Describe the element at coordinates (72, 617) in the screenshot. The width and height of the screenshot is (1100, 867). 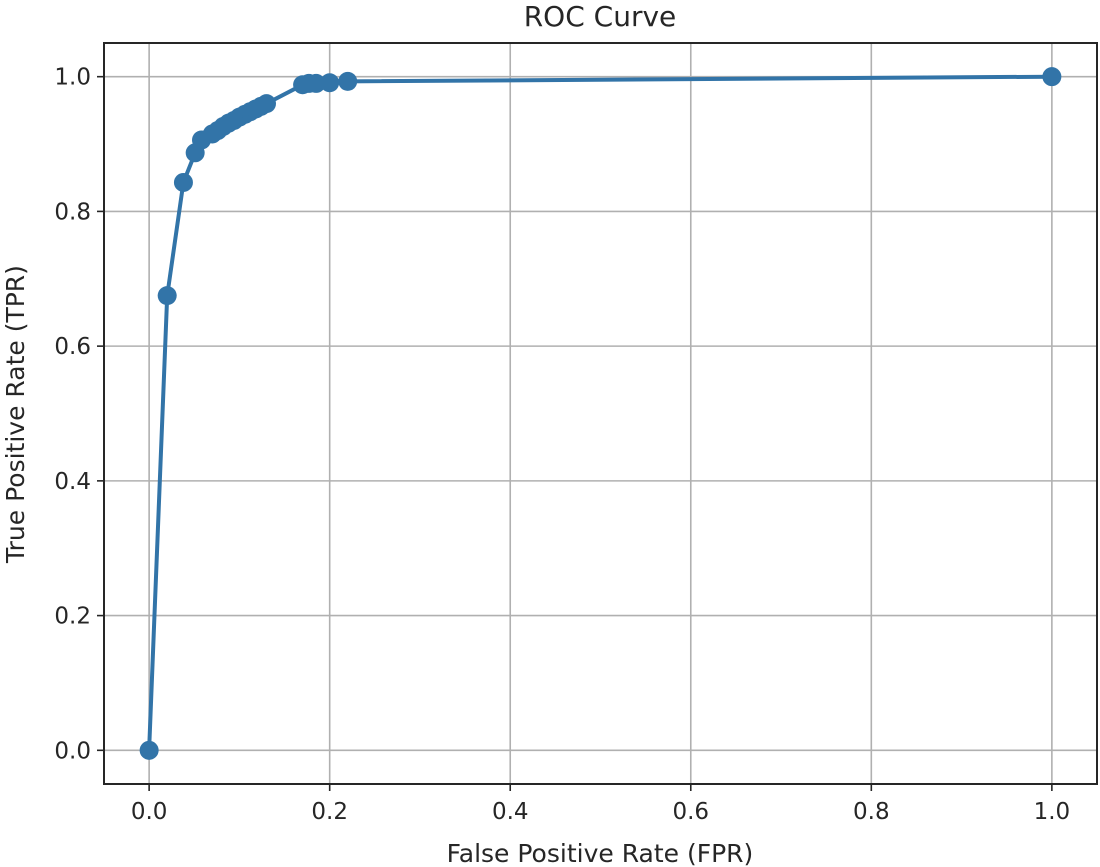
I see `y-tick-label-1: 0.2` at that location.